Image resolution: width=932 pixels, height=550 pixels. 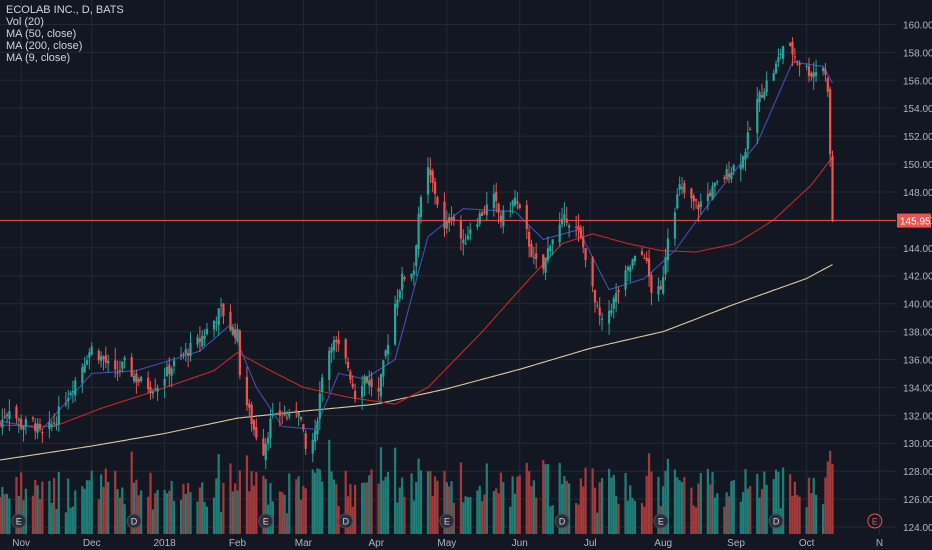 What do you see at coordinates (917, 137) in the screenshot?
I see `y-tick-label: 152.00` at bounding box center [917, 137].